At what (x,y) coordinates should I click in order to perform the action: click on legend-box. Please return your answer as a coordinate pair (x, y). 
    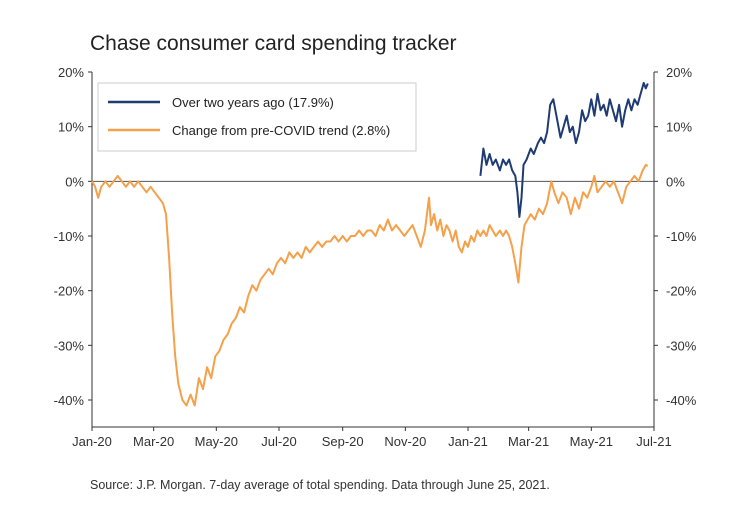
    Looking at the image, I should click on (257, 117).